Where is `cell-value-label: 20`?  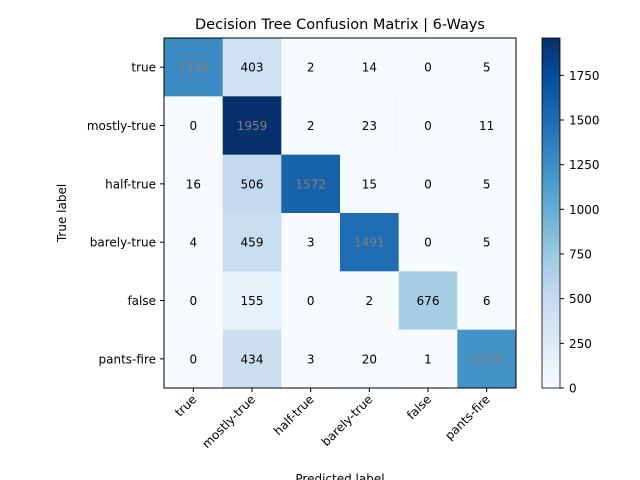 cell-value-label: 20 is located at coordinates (369, 359).